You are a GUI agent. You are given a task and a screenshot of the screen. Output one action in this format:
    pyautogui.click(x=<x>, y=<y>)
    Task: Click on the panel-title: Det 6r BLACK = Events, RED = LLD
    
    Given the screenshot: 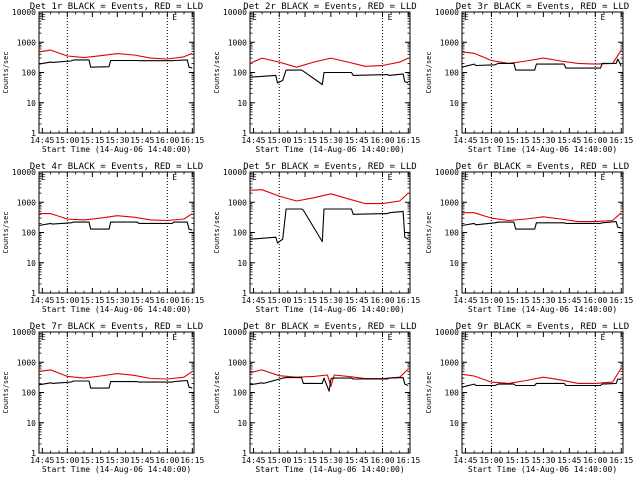 What is the action you would take?
    pyautogui.click(x=542, y=167)
    